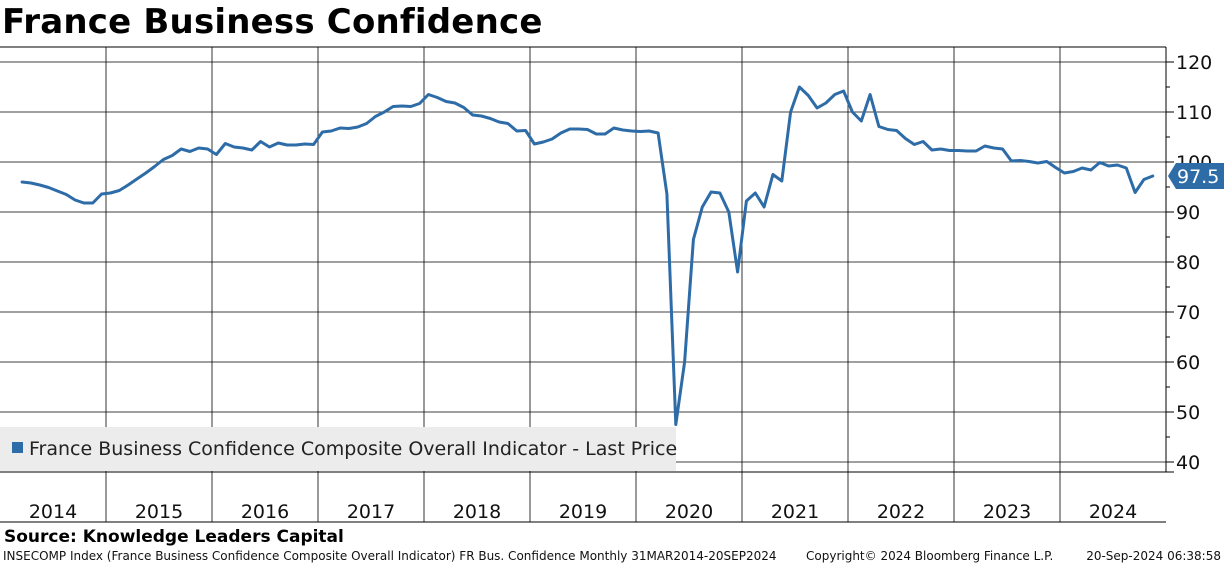 Image resolution: width=1224 pixels, height=566 pixels. I want to click on last-price-label: 97.5, so click(1198, 177).